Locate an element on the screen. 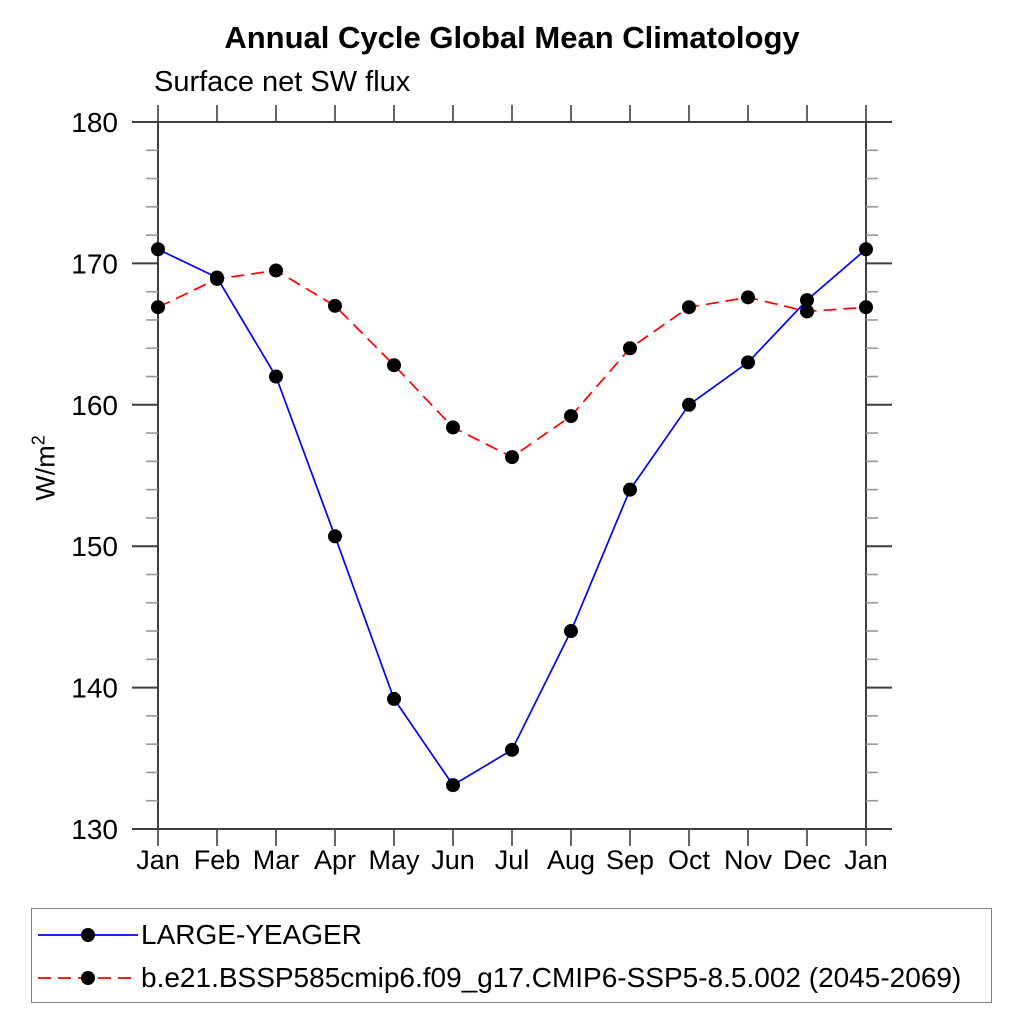  legend-item-large-yeager: LARGE-YEAGER is located at coordinates (200, 934).